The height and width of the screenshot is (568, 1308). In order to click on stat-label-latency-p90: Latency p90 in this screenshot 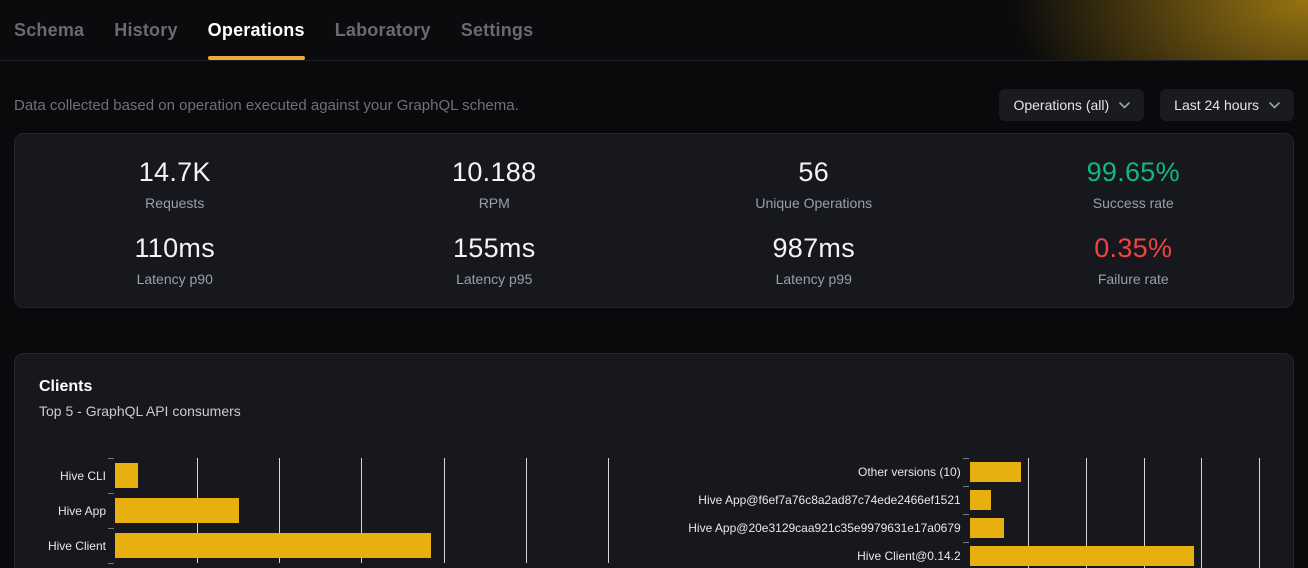, I will do `click(174, 279)`.